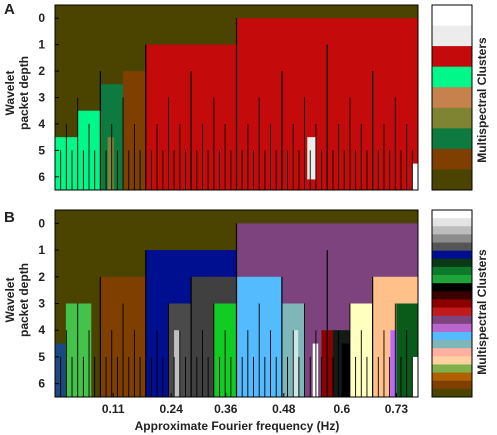 This screenshot has width=497, height=435. I want to click on panel-b-ylabel-line1: Wavelet, so click(10, 300).